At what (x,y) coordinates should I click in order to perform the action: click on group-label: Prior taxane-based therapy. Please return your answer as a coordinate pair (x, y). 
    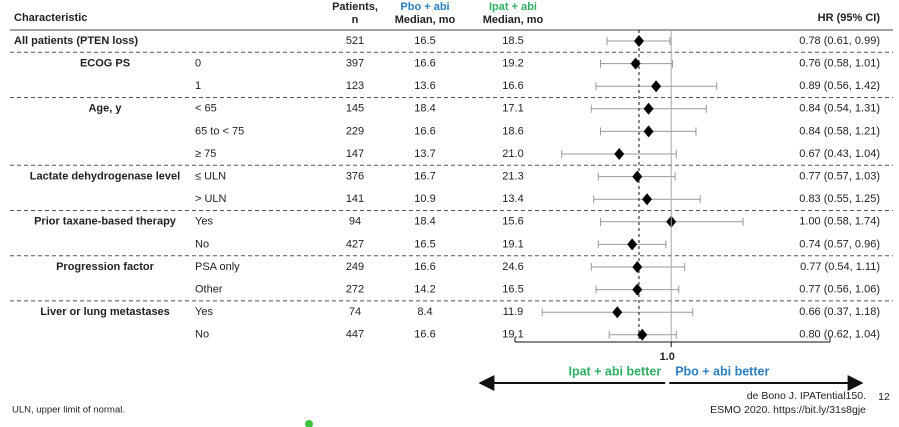
    Looking at the image, I should click on (105, 222).